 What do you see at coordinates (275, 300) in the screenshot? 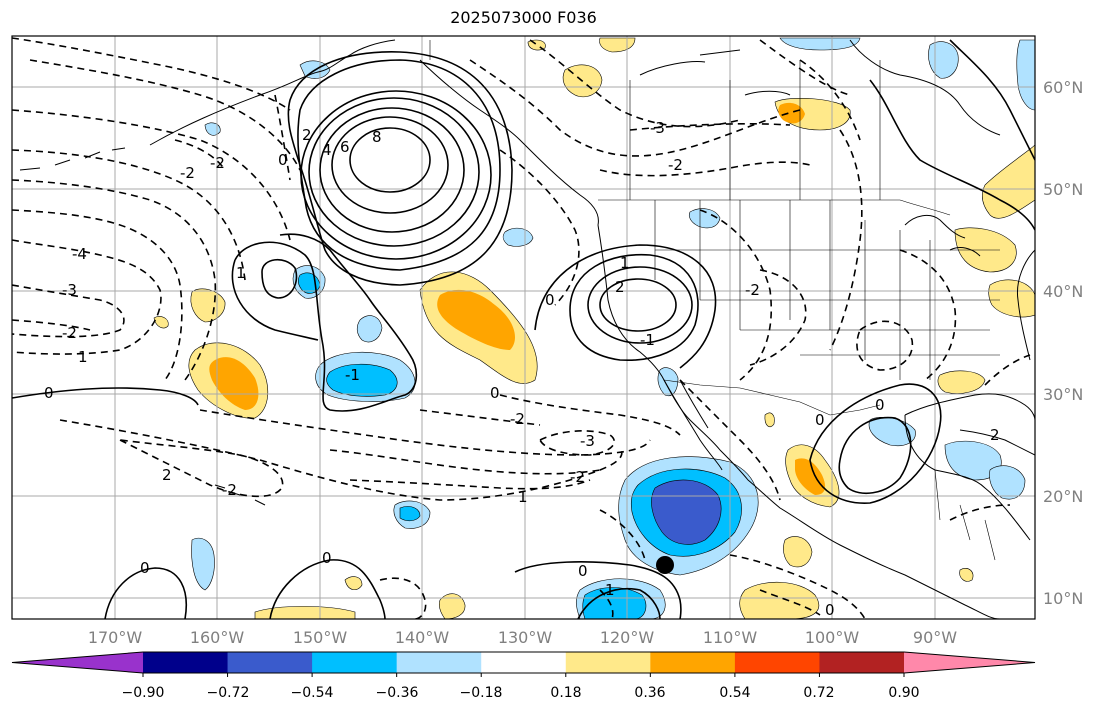
I see `contour-ridge-1b` at bounding box center [275, 300].